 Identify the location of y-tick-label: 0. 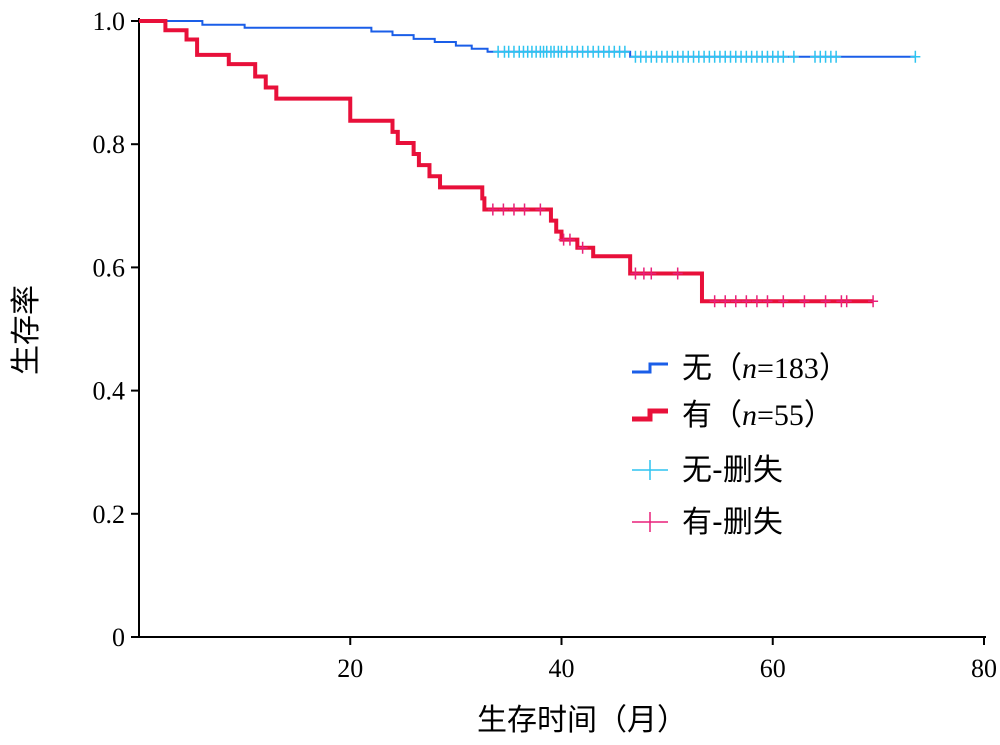
(118, 637).